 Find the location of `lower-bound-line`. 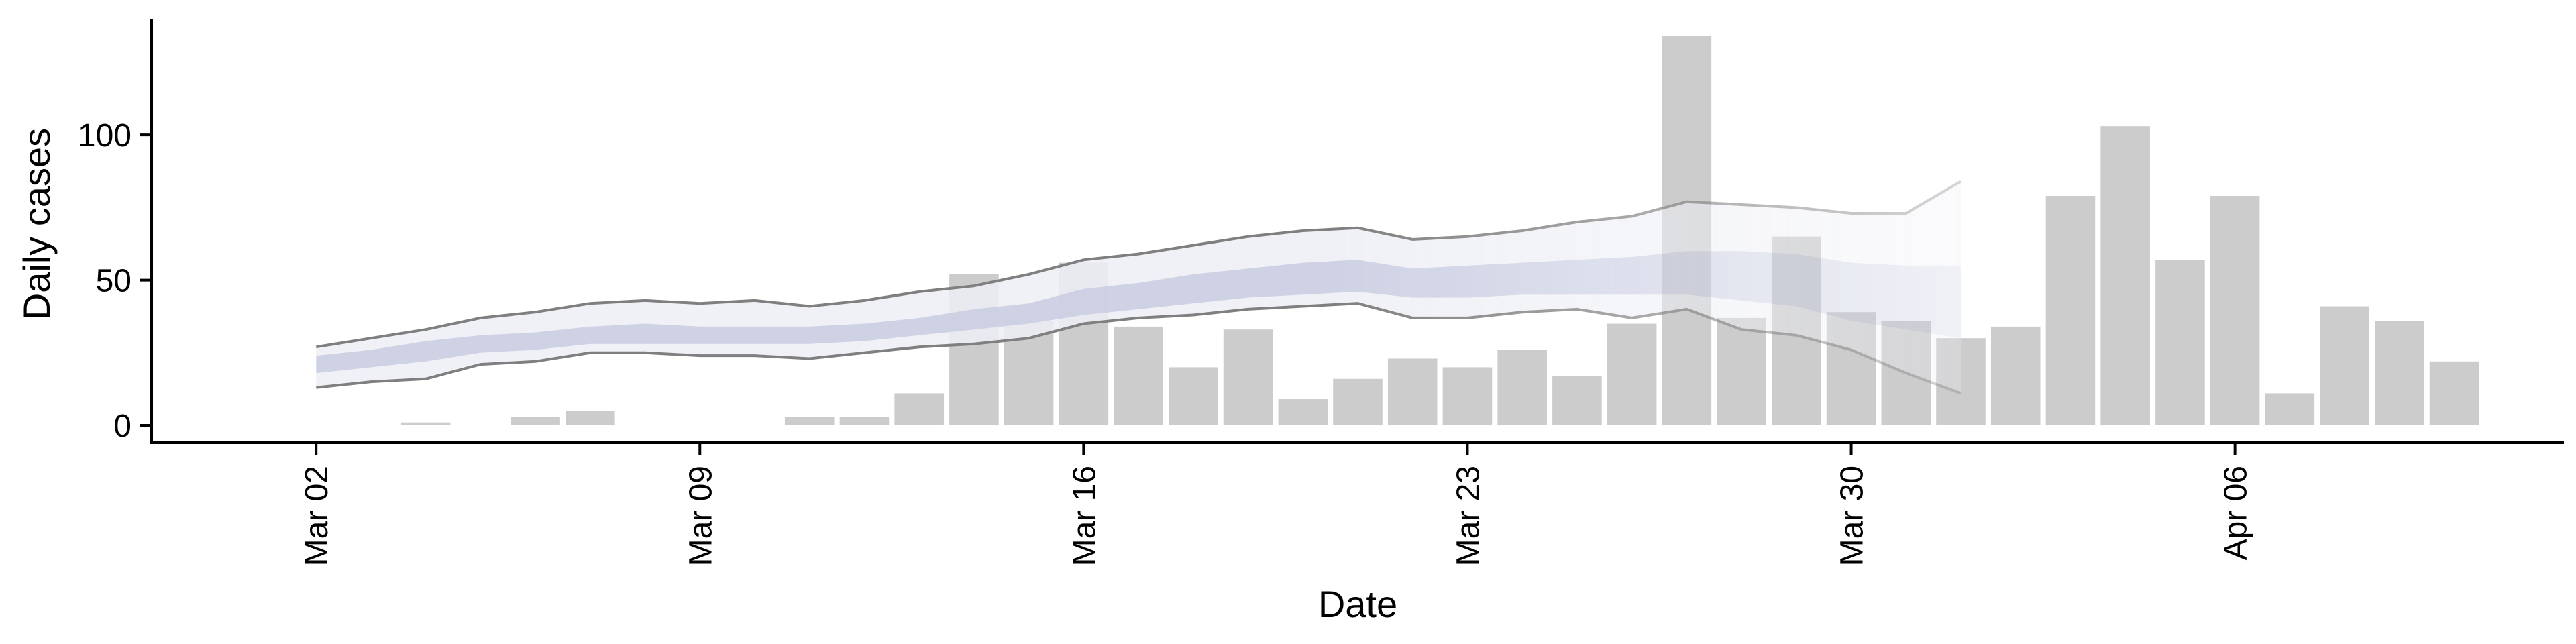

lower-bound-line is located at coordinates (1138, 348).